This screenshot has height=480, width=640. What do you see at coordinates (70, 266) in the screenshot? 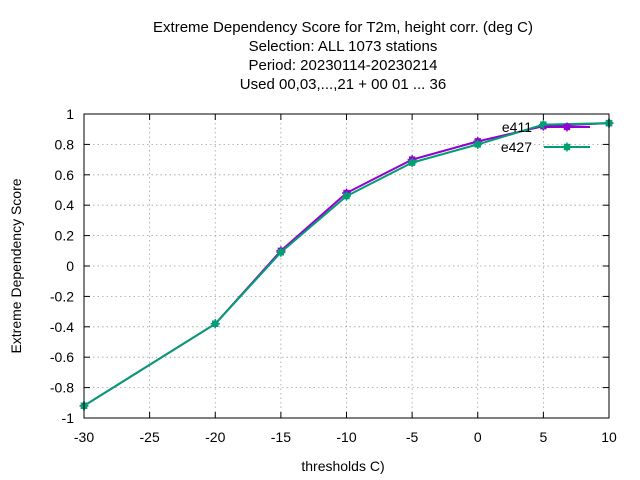
I see `y-tick-label: 0` at bounding box center [70, 266].